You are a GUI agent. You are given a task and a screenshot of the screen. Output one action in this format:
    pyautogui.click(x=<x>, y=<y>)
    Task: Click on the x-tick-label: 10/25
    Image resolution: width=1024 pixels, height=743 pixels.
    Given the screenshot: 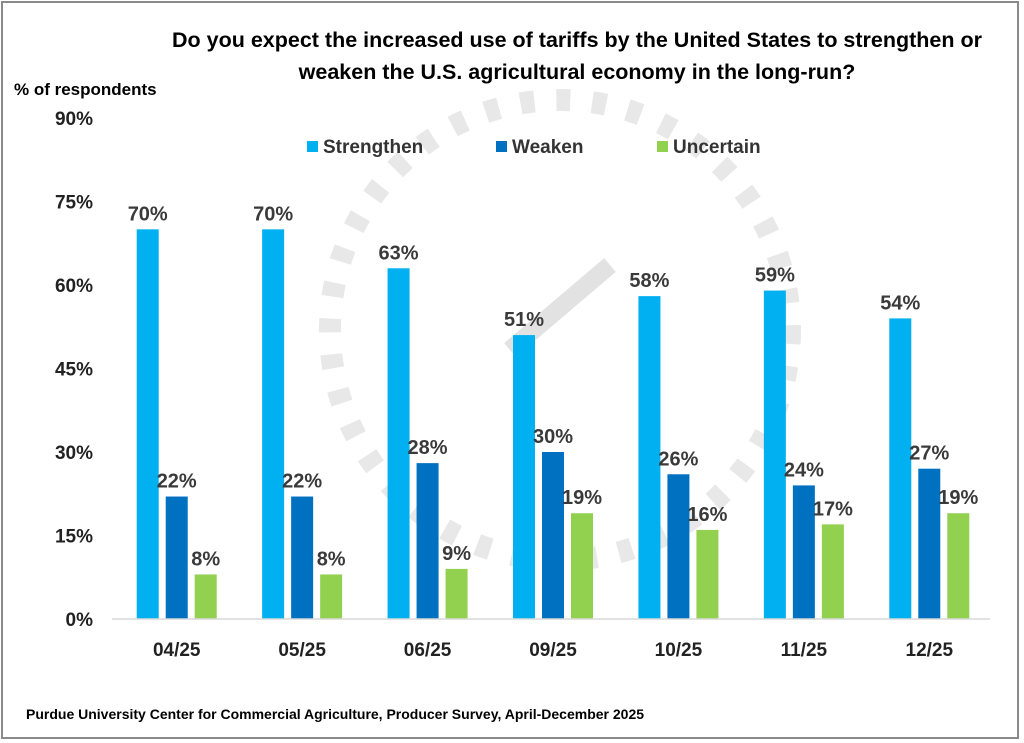 What is the action you would take?
    pyautogui.click(x=679, y=650)
    